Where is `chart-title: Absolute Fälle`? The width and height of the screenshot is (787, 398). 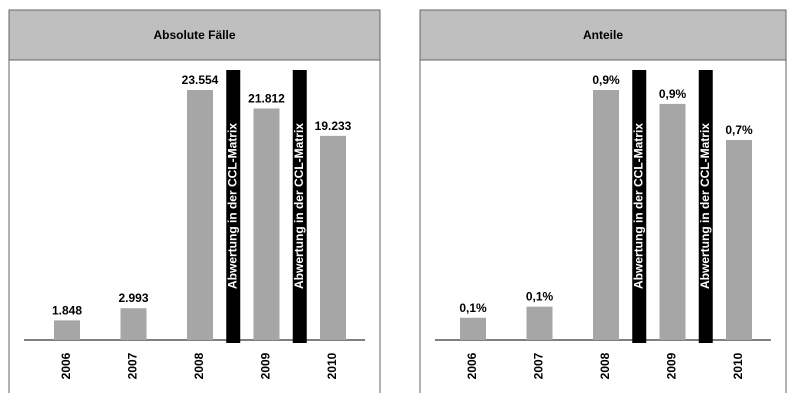 chart-title: Absolute Fälle is located at coordinates (194, 35).